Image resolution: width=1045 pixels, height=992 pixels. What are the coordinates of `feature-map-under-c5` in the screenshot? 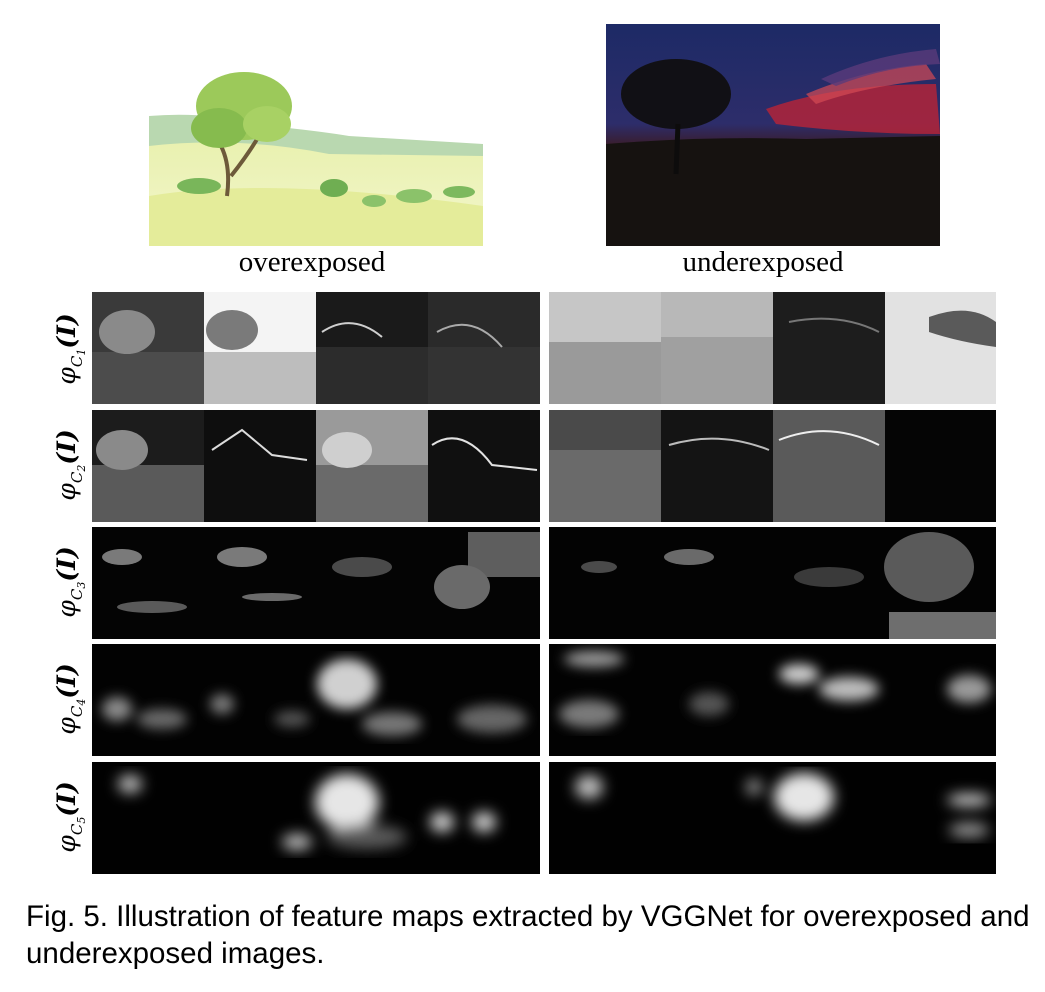 It's located at (772, 818).